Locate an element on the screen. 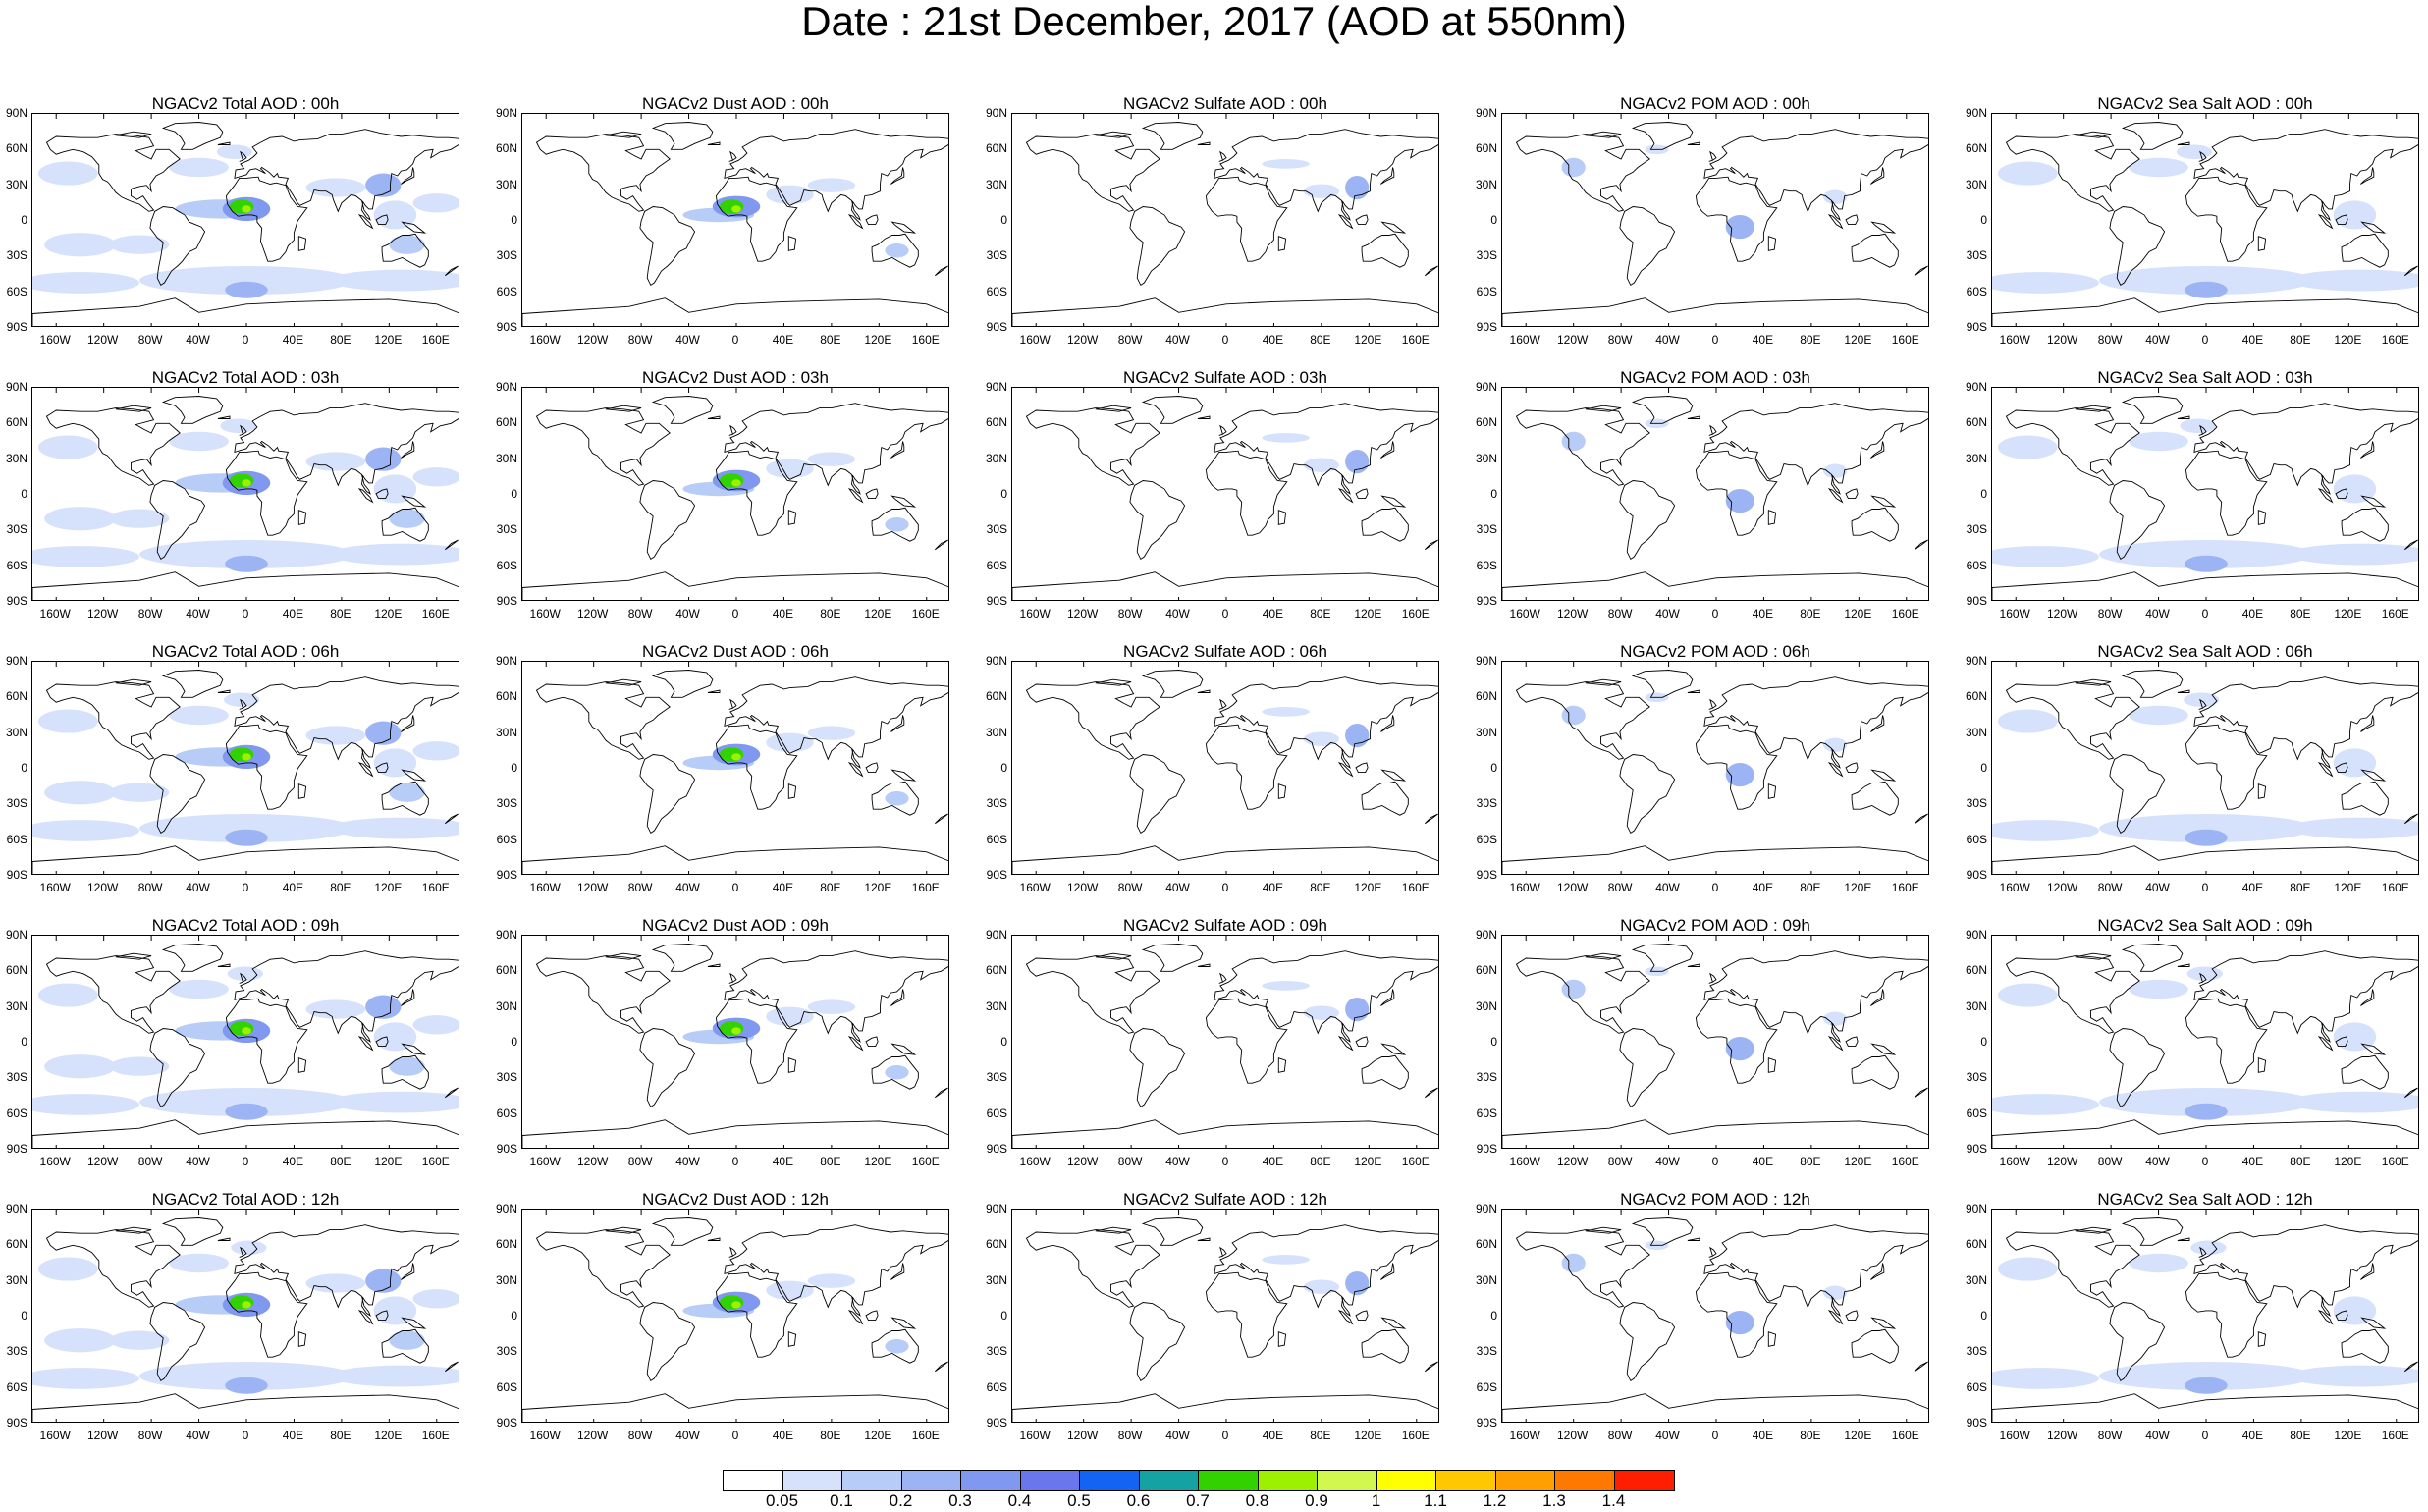 The image size is (2428, 1512). lat-tick-label: 90S is located at coordinates (1486, 1423).